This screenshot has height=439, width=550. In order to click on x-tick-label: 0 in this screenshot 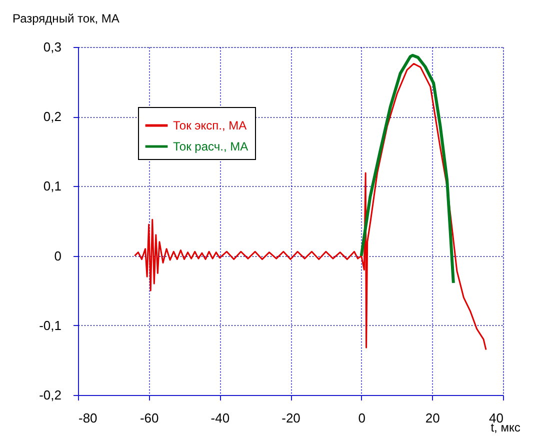, I will do `click(362, 418)`.